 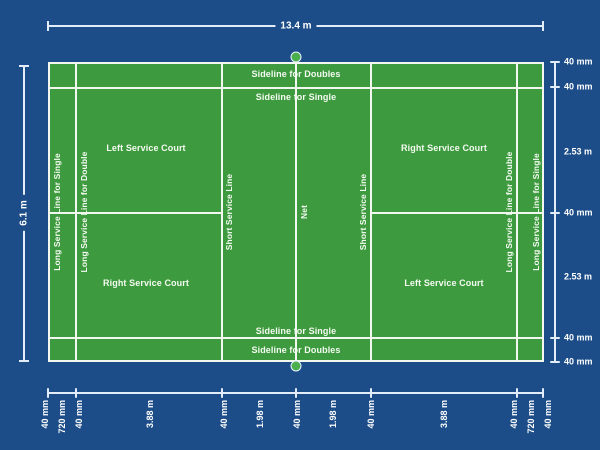 I want to click on left-service-court-bottom-label: Left Service Court, so click(x=444, y=283).